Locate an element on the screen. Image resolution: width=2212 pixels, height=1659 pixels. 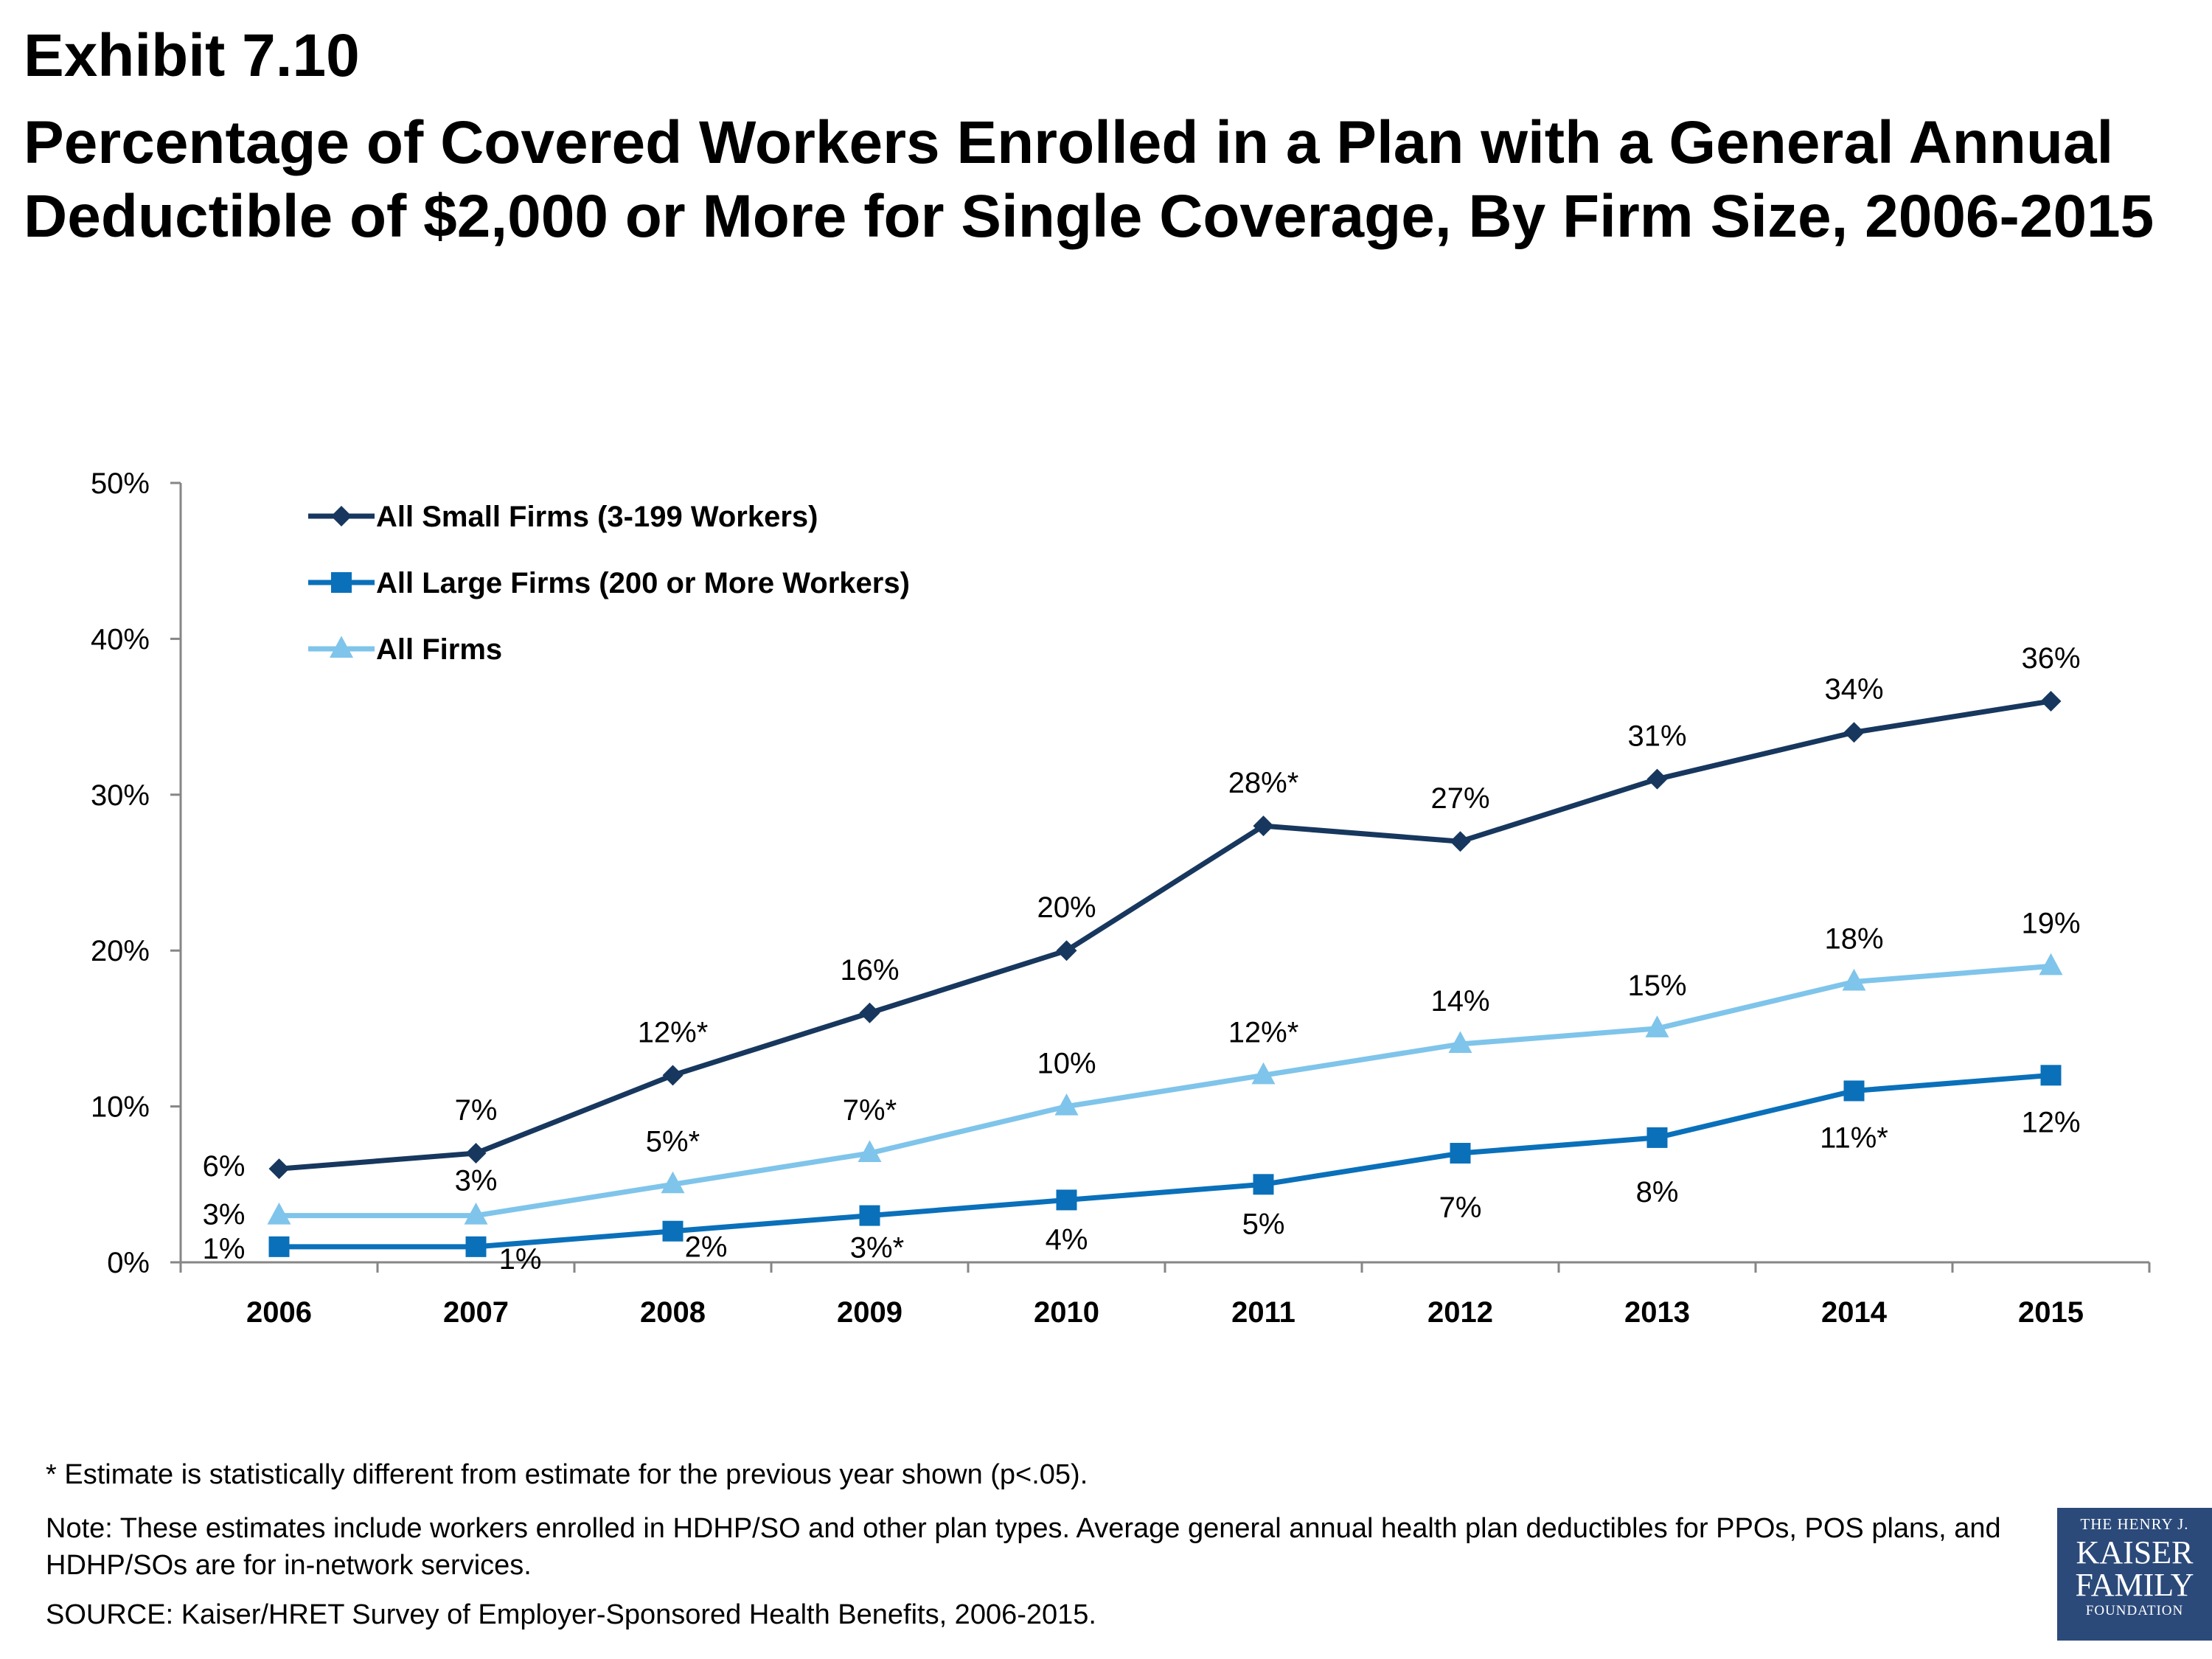
x-tick-label: 2014 is located at coordinates (1854, 1312).